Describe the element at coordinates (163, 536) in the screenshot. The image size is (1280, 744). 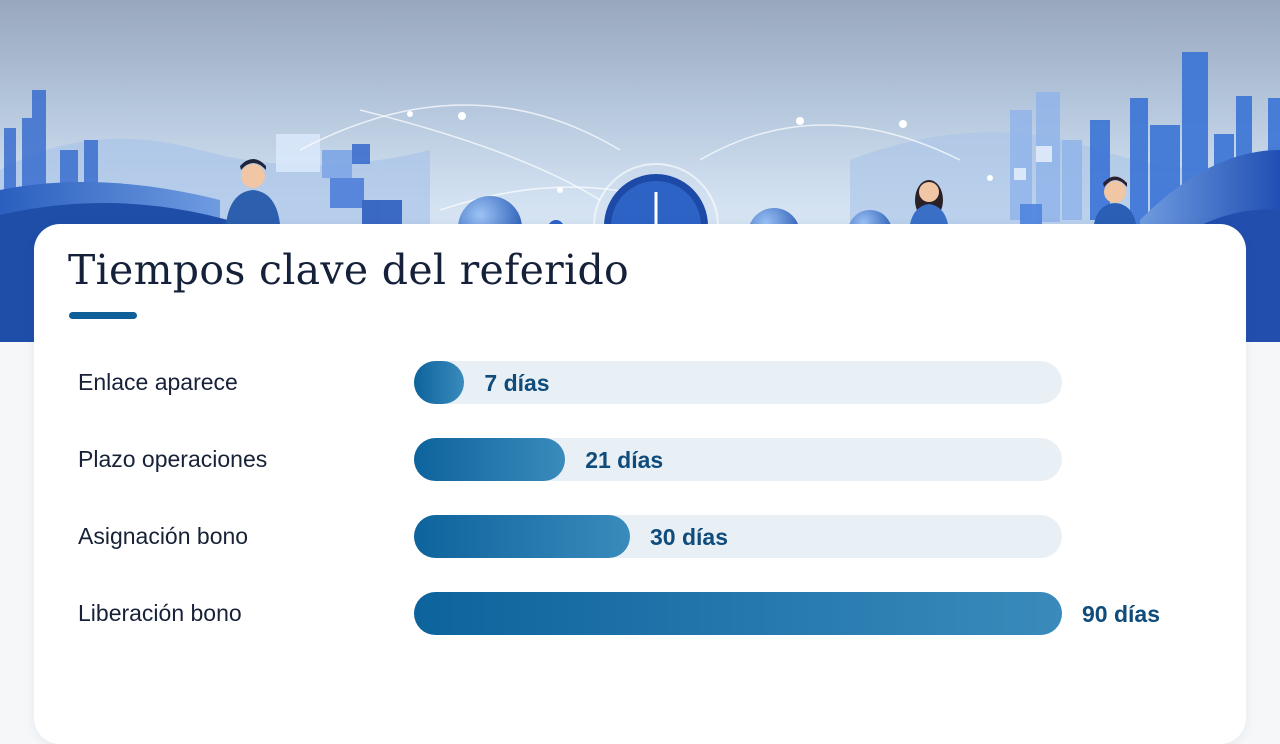
I see `bar-category-label: Asignación bono` at that location.